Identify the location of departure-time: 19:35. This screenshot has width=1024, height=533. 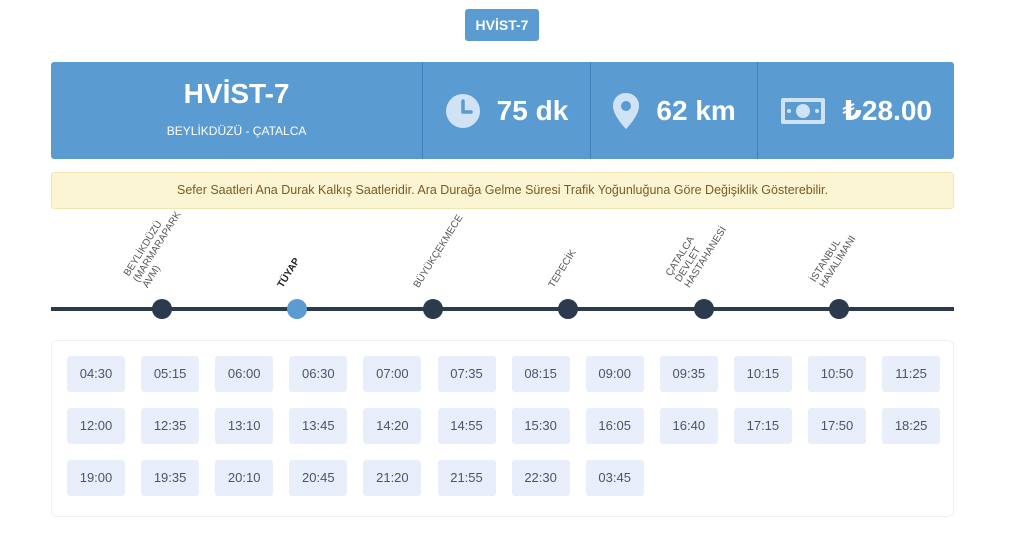
(170, 478).